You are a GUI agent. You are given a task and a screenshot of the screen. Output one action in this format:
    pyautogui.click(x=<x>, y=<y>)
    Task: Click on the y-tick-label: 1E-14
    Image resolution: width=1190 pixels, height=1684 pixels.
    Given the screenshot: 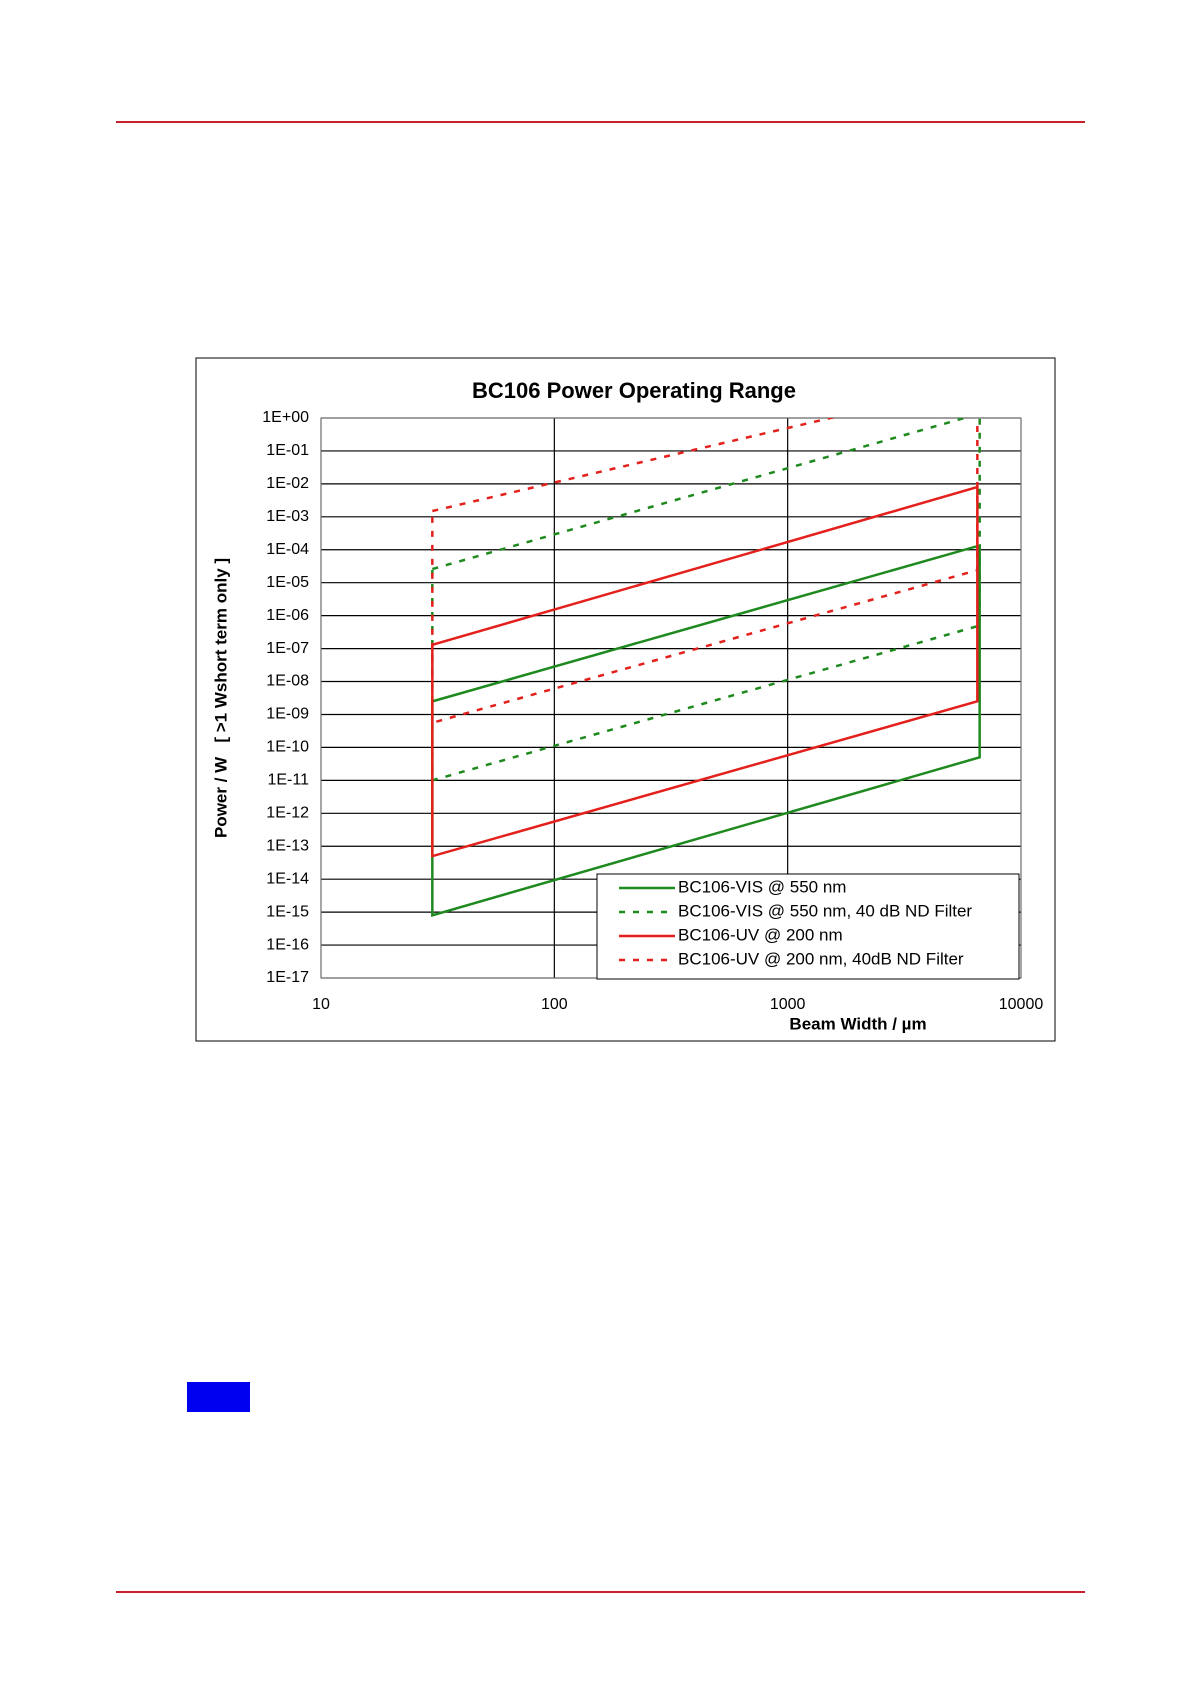 What is the action you would take?
    pyautogui.click(x=287, y=878)
    